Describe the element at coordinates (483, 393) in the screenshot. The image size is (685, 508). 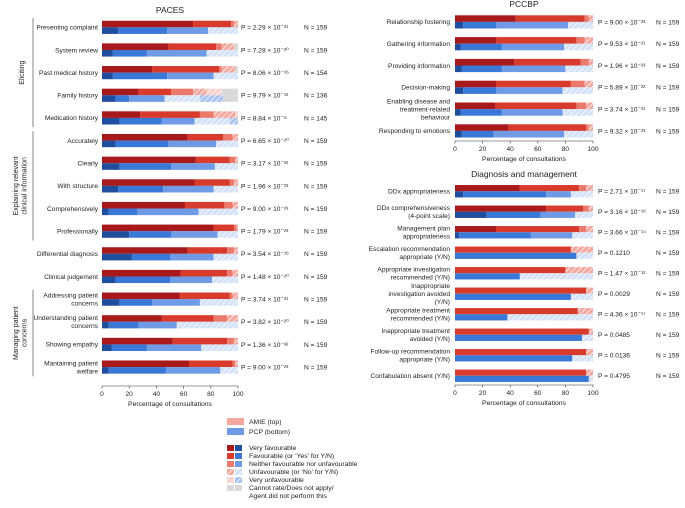
I see `x-tick-label: 20` at that location.